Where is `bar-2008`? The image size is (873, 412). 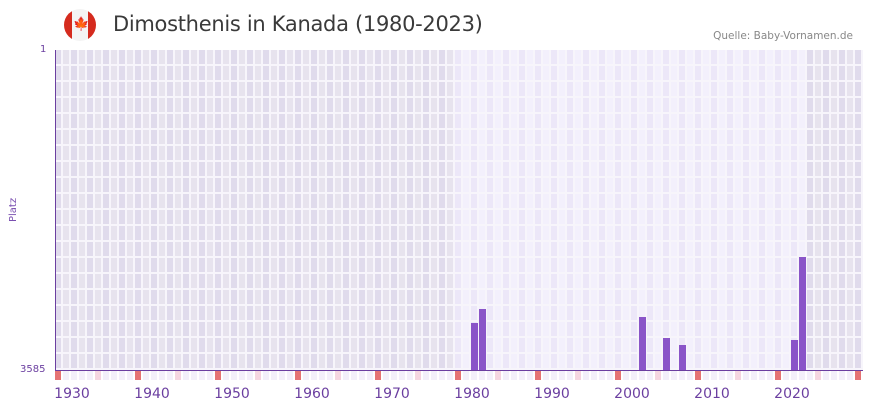 bar-2008 is located at coordinates (682, 357).